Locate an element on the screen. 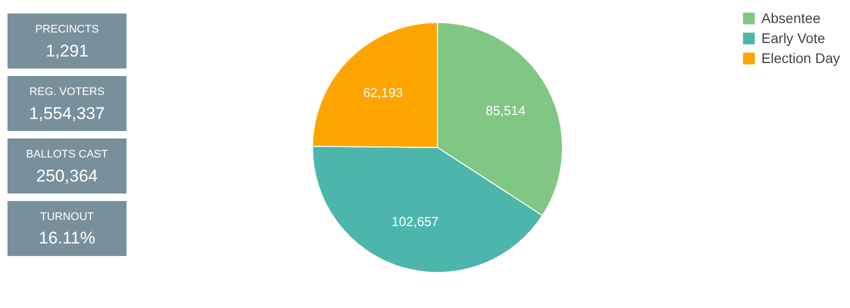 The image size is (850, 308). text: 1,554,337 is located at coordinates (67, 113).